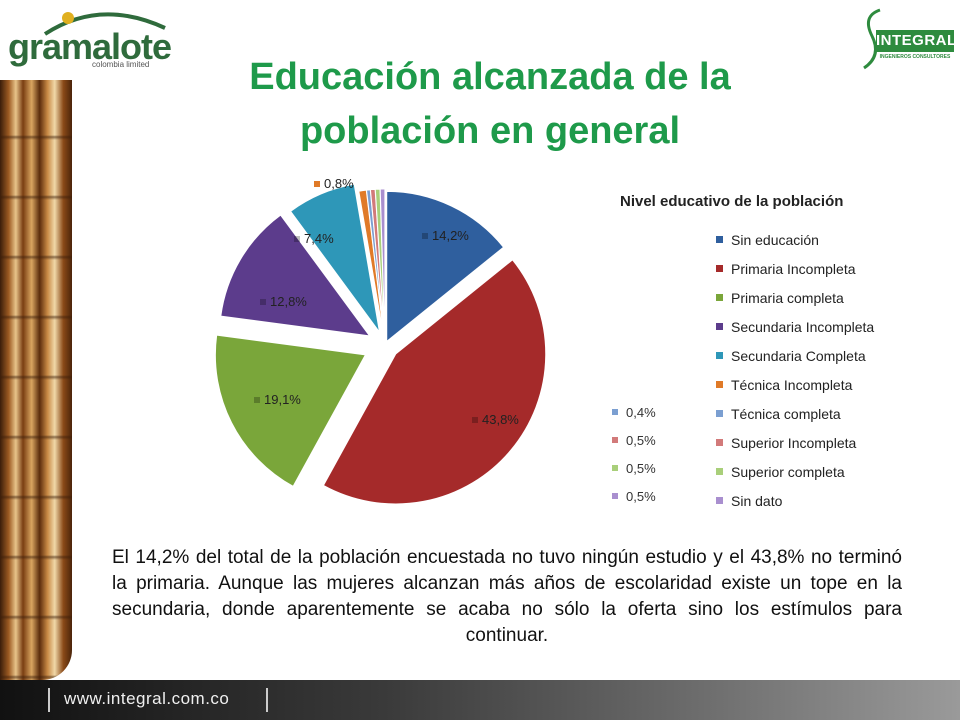  I want to click on legend-item: Secundaria Incompleta, so click(795, 326).